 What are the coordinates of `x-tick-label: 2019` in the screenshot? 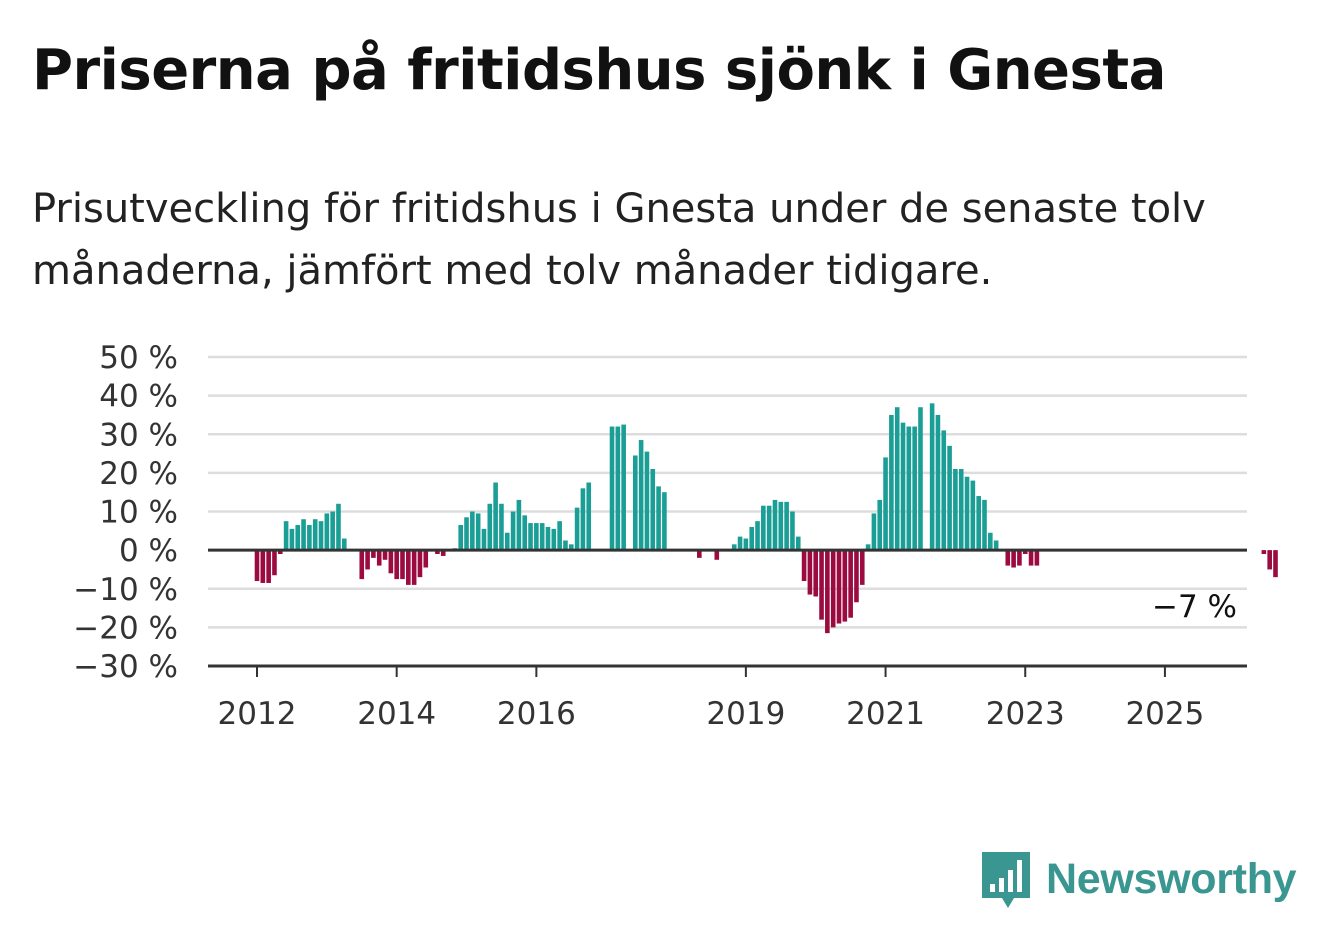 It's located at (745, 714).